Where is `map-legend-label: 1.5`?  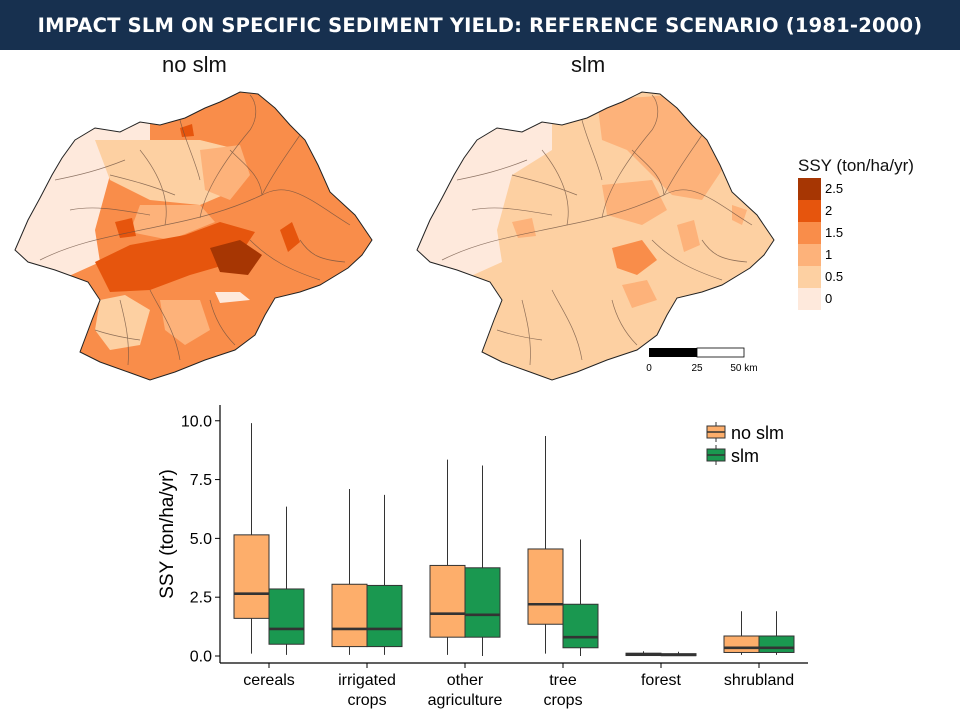 map-legend-label: 1.5 is located at coordinates (834, 232).